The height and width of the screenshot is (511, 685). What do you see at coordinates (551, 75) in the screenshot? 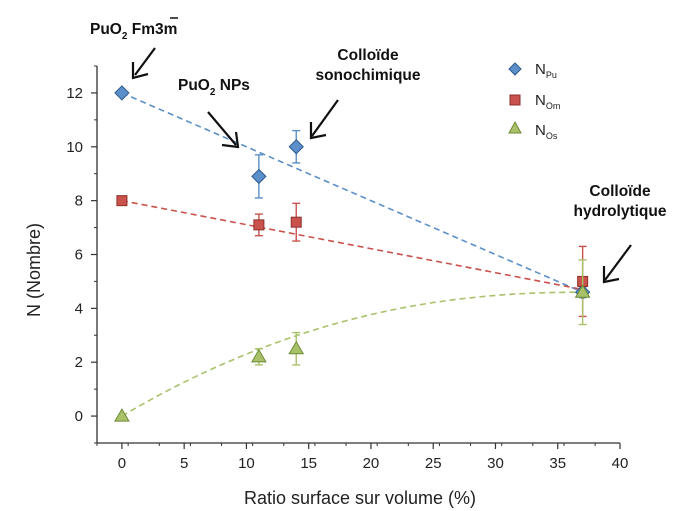
I see `legend-label-sub: Pu` at bounding box center [551, 75].